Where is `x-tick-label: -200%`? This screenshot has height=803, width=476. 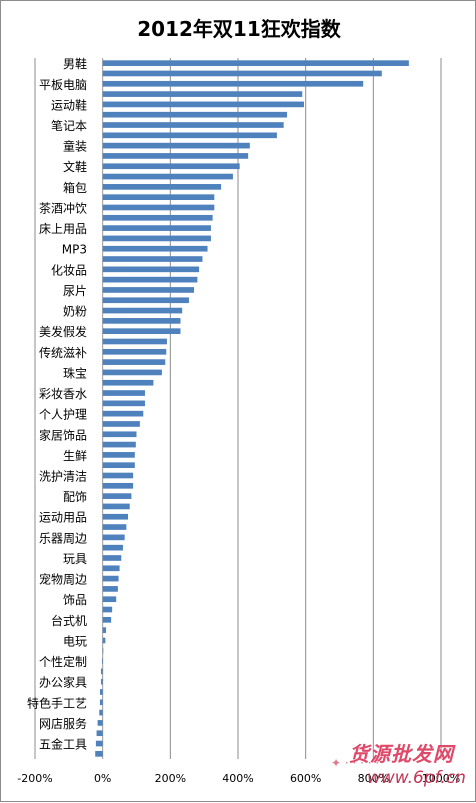 x-tick-label: -200% is located at coordinates (34, 778).